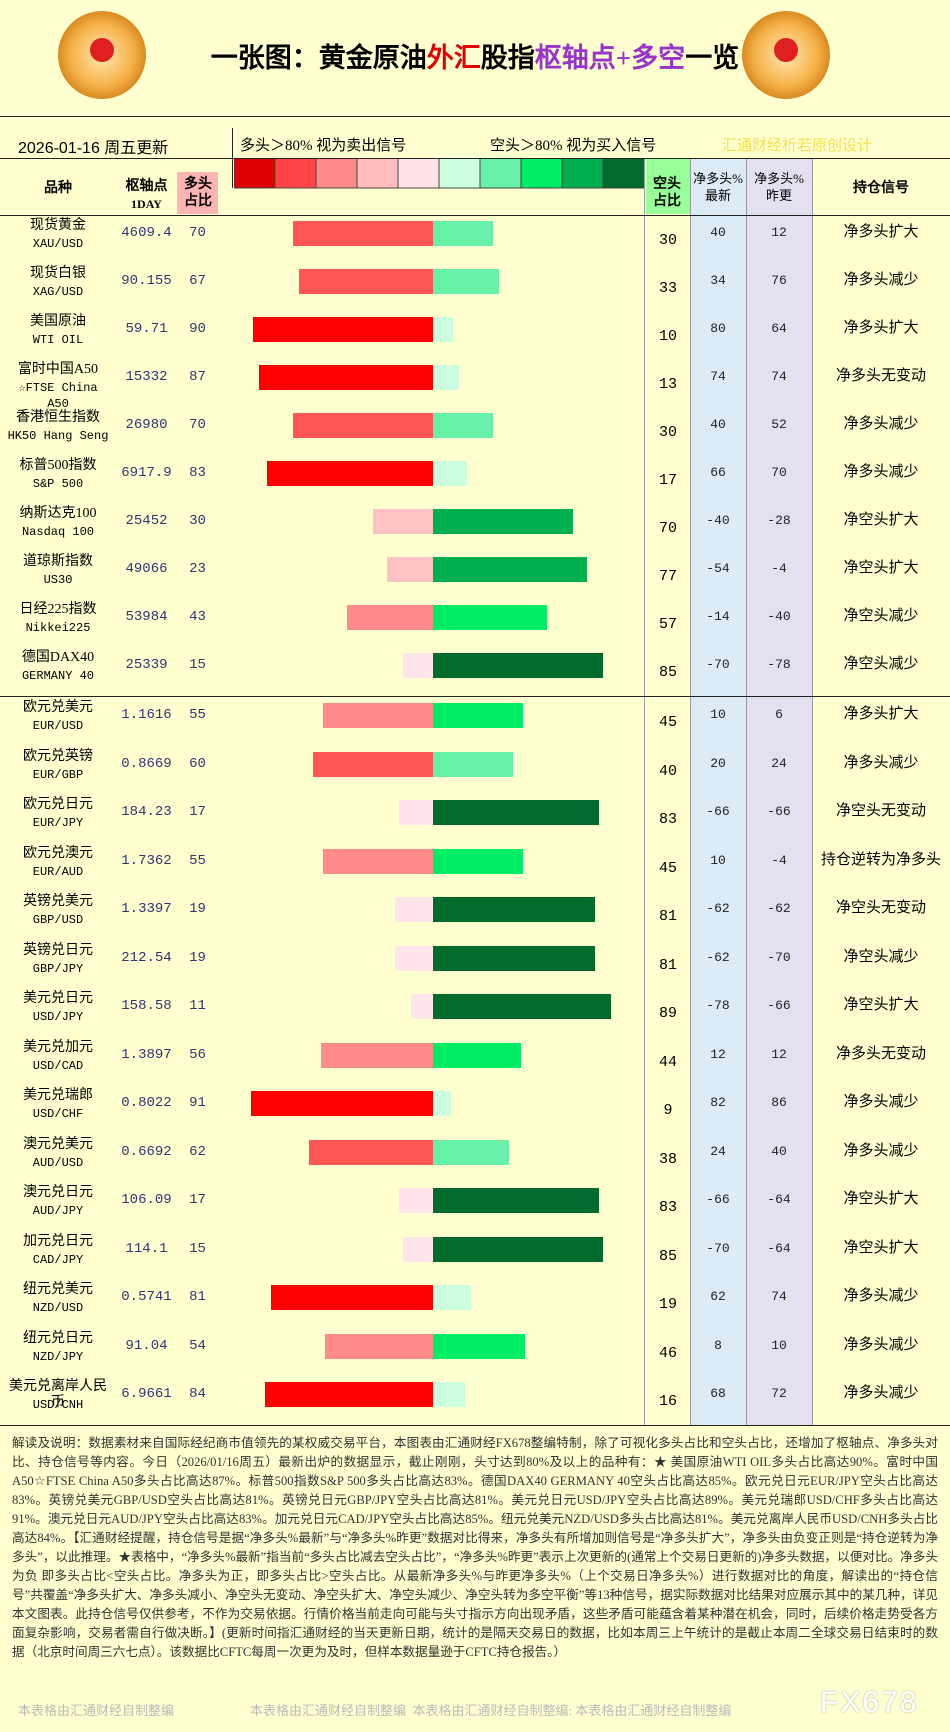 The height and width of the screenshot is (1732, 950). I want to click on net-latest: -40, so click(718, 520).